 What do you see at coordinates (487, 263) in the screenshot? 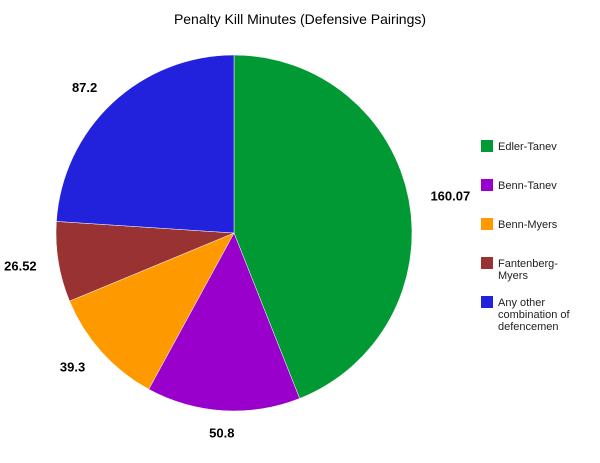
I see `legend-swatch-fantenberg-myers` at bounding box center [487, 263].